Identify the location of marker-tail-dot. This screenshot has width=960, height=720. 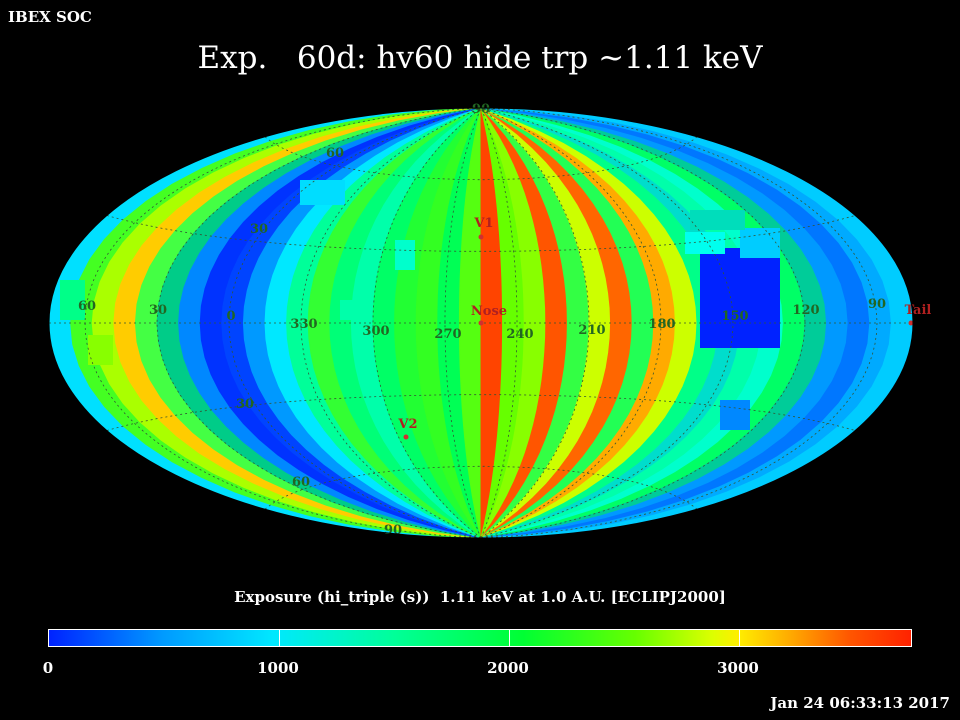
(911, 323).